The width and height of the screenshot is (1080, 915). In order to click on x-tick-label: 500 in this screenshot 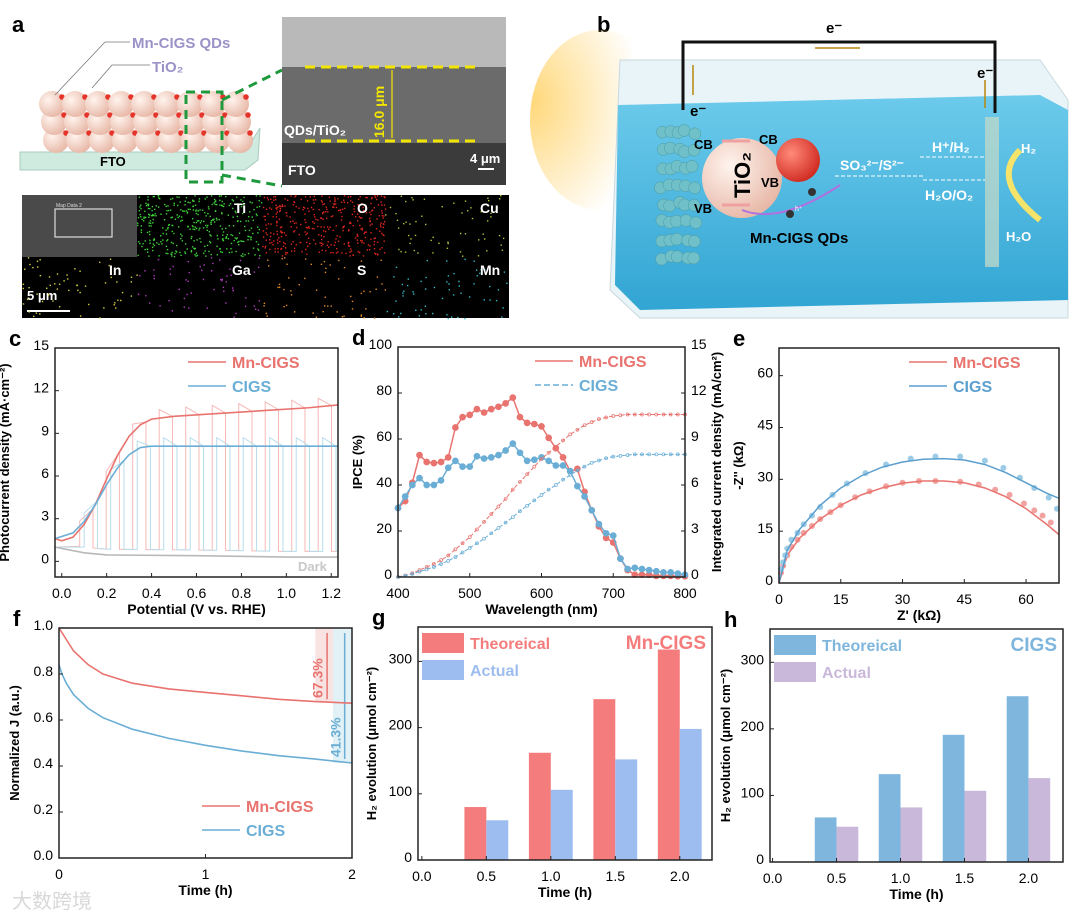, I will do `click(470, 593)`.